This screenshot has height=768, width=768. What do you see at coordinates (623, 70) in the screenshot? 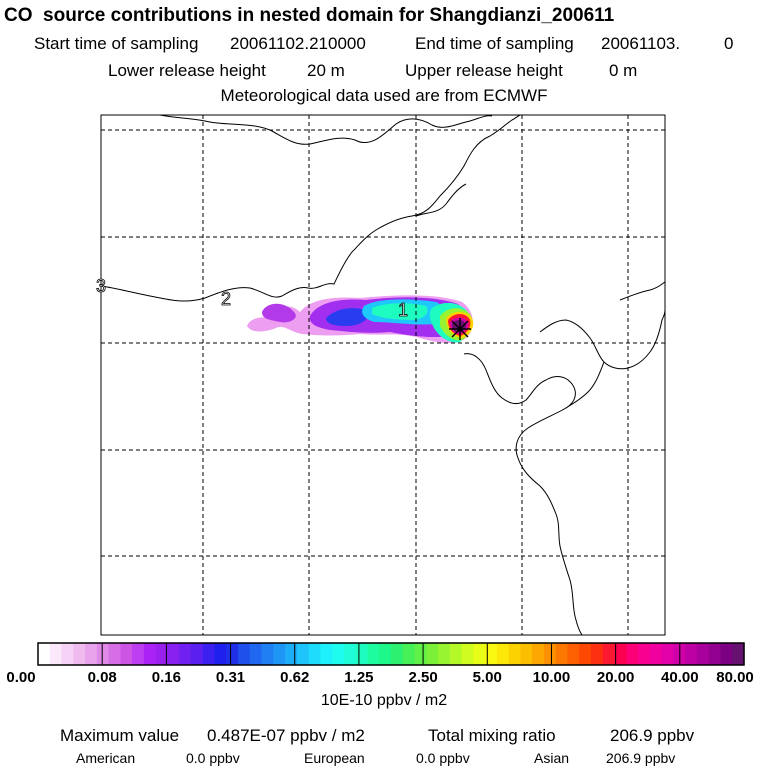
I see `upper-height-value: 0 m` at bounding box center [623, 70].